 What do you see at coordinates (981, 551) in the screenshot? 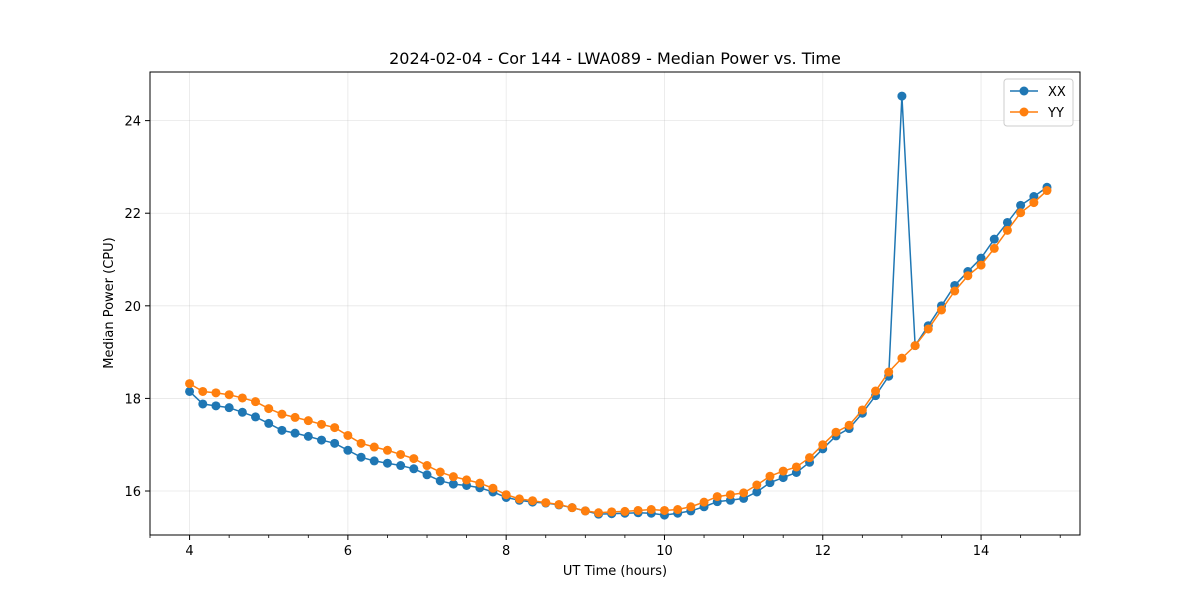
I see `x-tick-label: 14` at bounding box center [981, 551].